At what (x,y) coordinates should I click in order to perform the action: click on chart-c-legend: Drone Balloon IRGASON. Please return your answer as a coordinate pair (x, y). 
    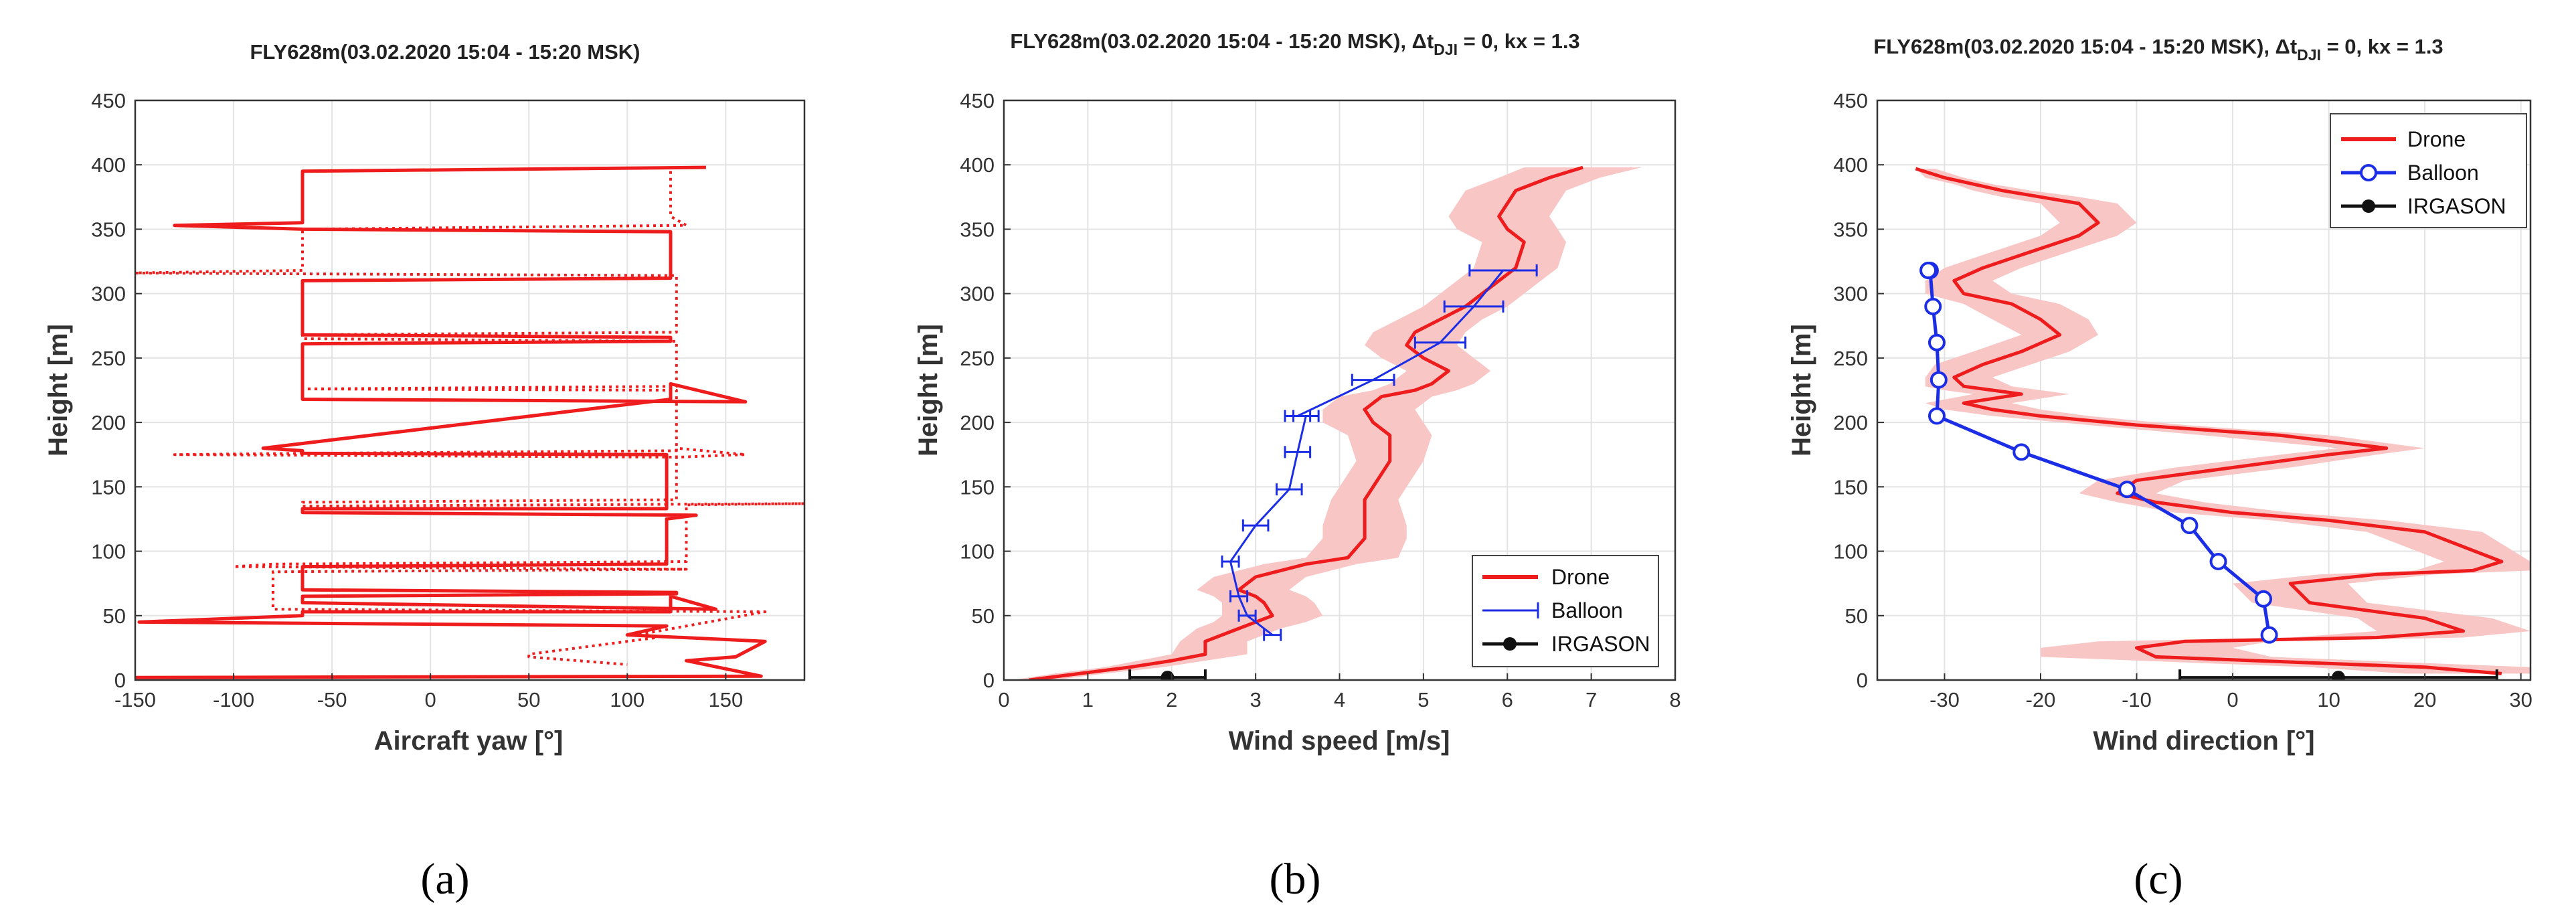
    Looking at the image, I should click on (2428, 170).